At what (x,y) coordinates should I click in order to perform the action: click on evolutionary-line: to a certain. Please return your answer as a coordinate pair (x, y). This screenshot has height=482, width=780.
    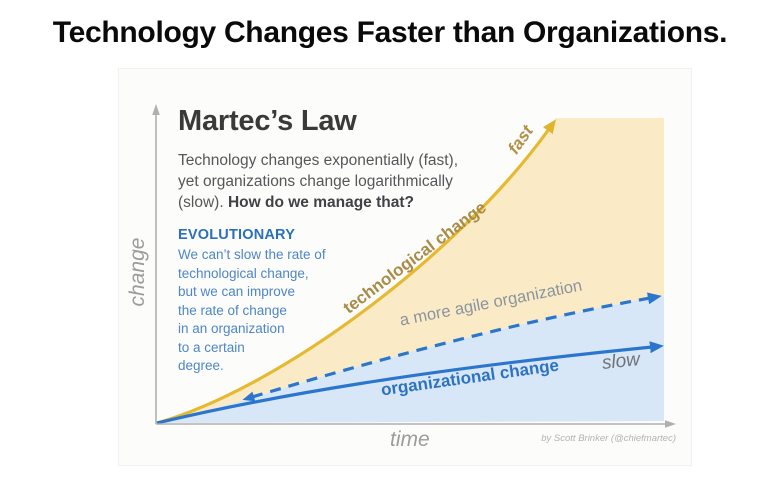
    Looking at the image, I should click on (211, 347).